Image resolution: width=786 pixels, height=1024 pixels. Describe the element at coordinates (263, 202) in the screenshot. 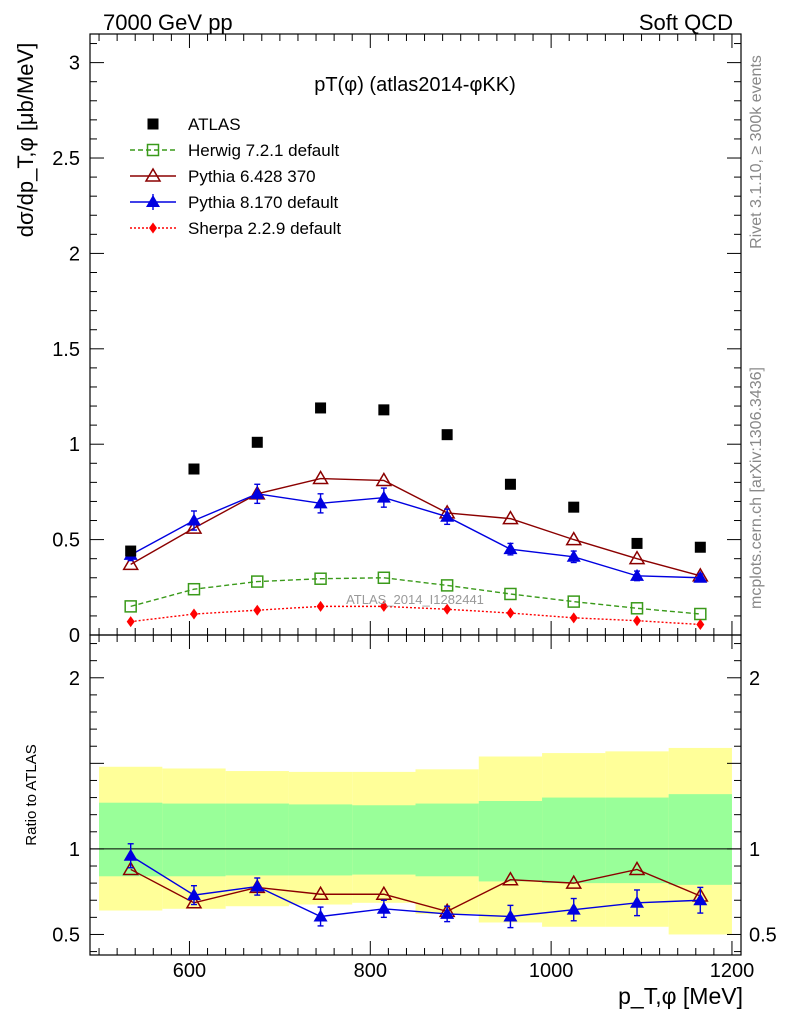

I see `legend-label: Pythia 8.170 default` at that location.